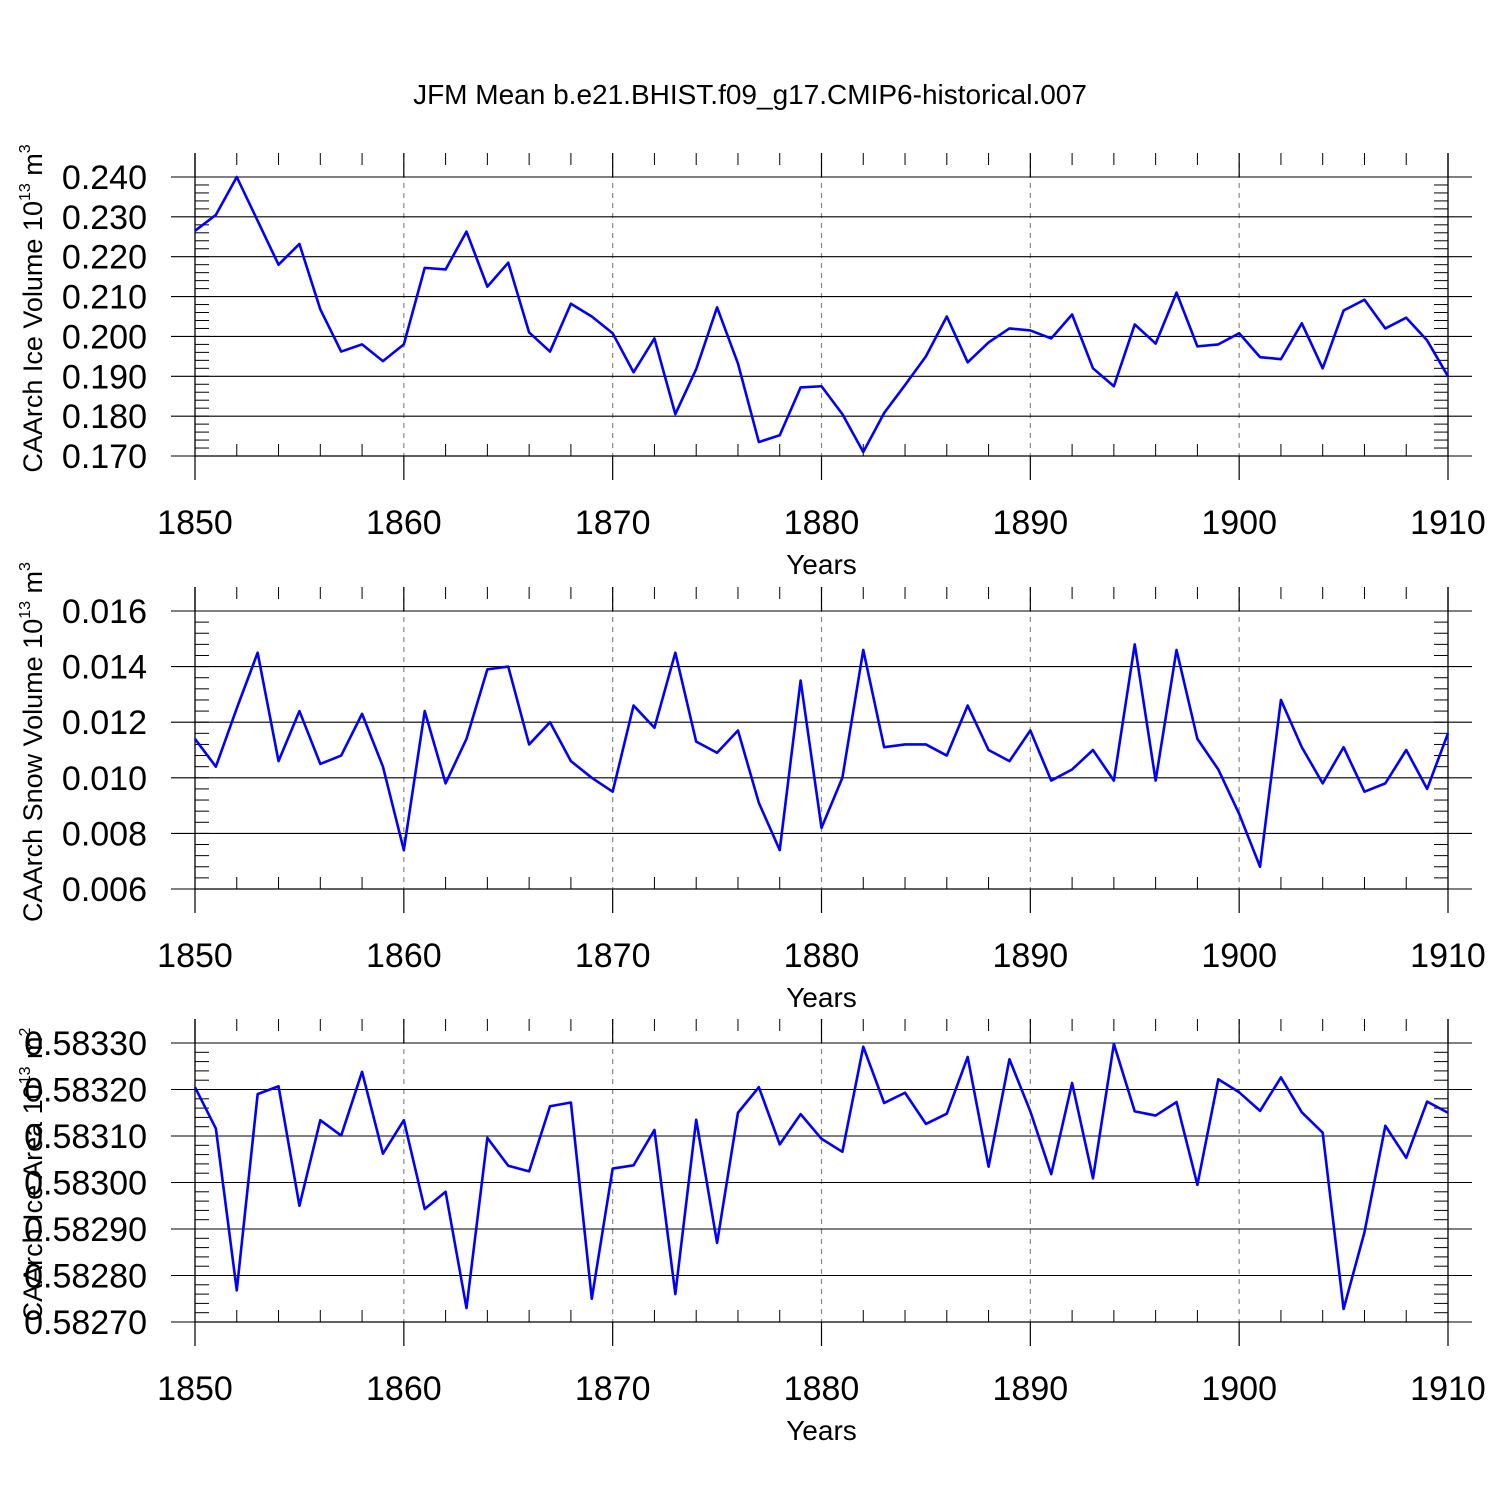 The height and width of the screenshot is (1500, 1500). What do you see at coordinates (104, 417) in the screenshot?
I see `y-tick-label: 0.180` at bounding box center [104, 417].